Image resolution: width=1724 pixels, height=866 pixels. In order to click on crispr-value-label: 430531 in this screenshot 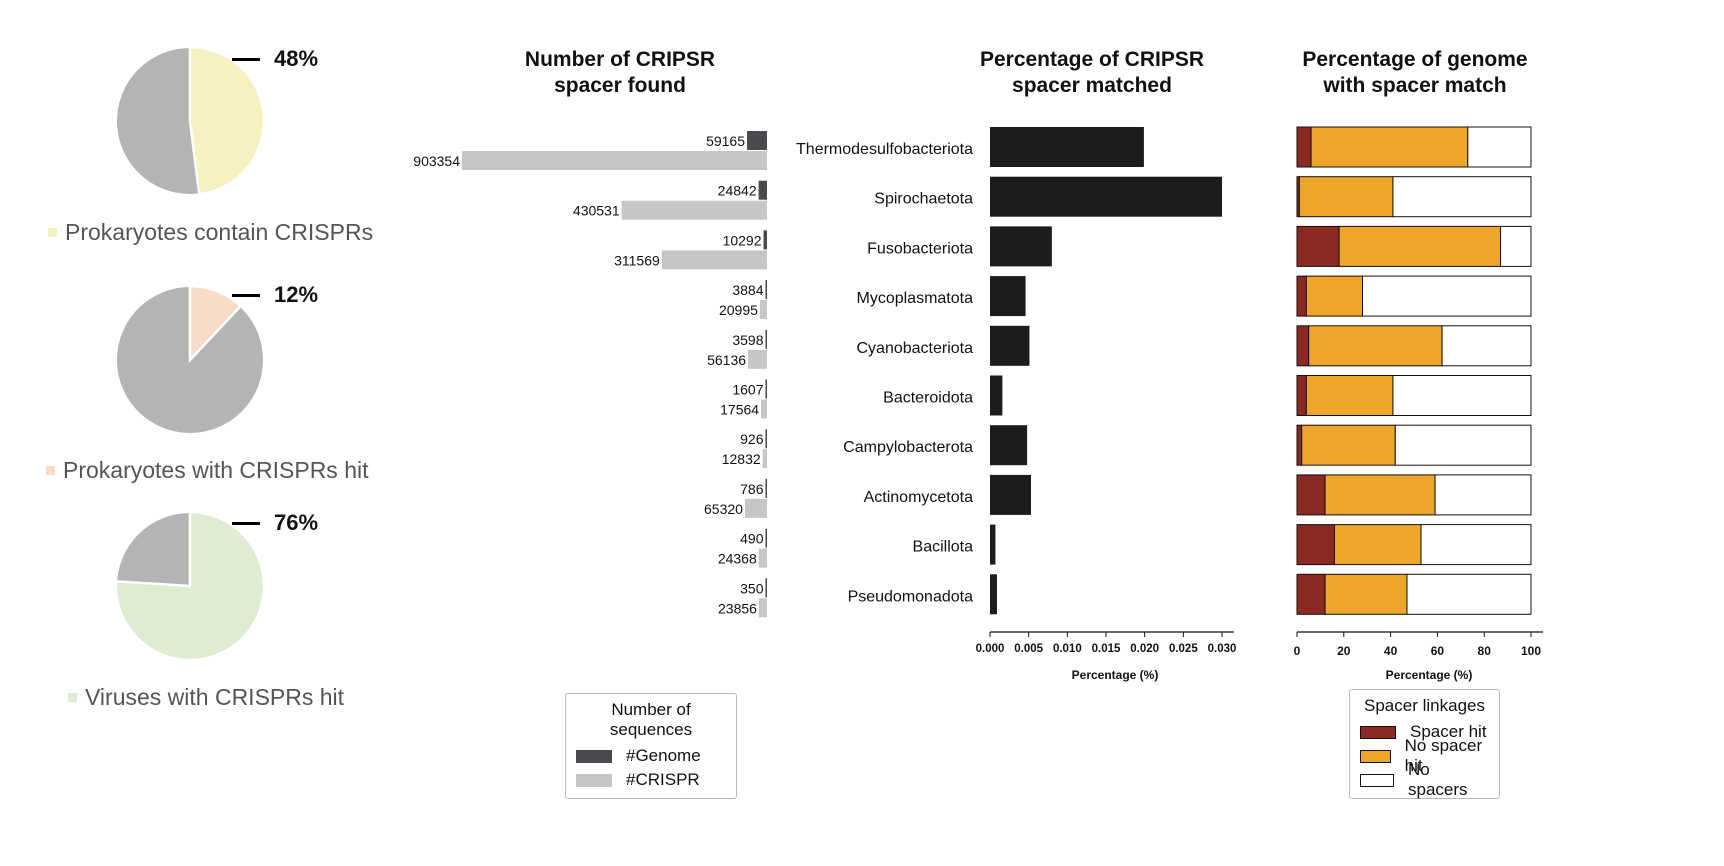, I will do `click(596, 211)`.